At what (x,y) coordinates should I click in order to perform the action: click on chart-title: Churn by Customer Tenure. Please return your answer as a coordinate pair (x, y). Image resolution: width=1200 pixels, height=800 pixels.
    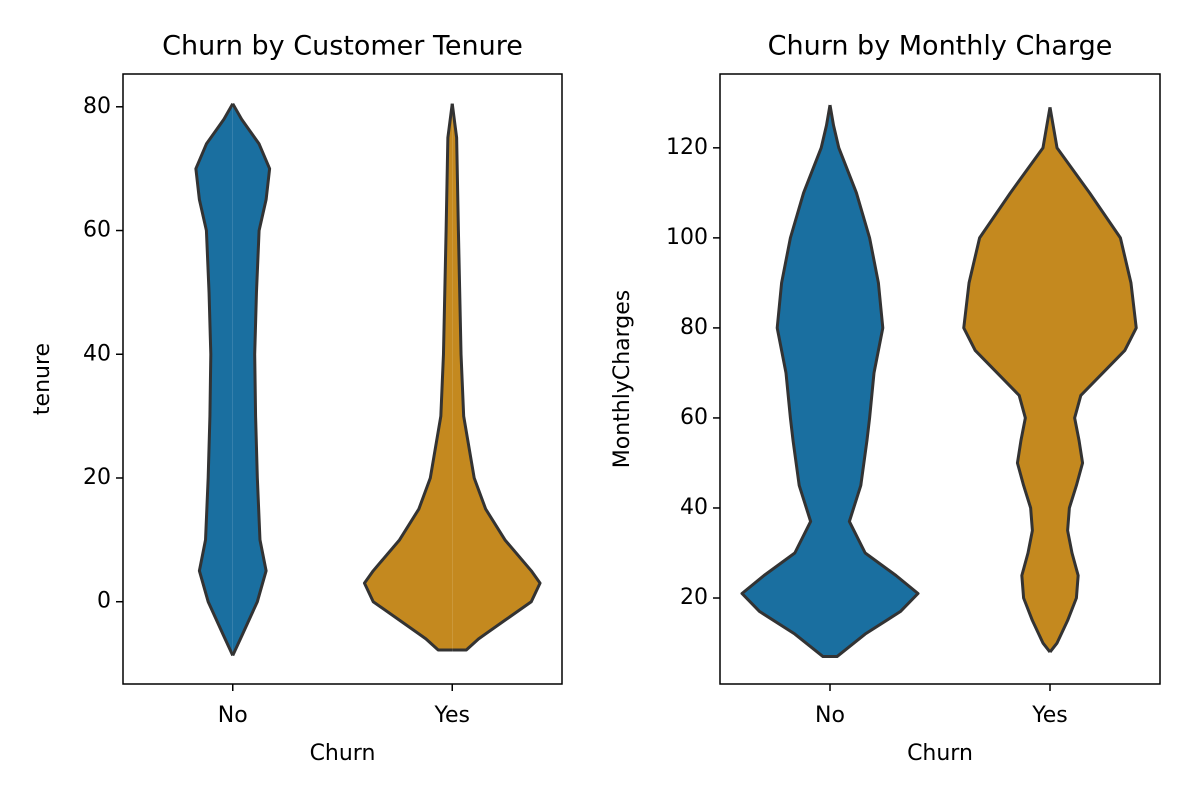
    Looking at the image, I should click on (342, 46).